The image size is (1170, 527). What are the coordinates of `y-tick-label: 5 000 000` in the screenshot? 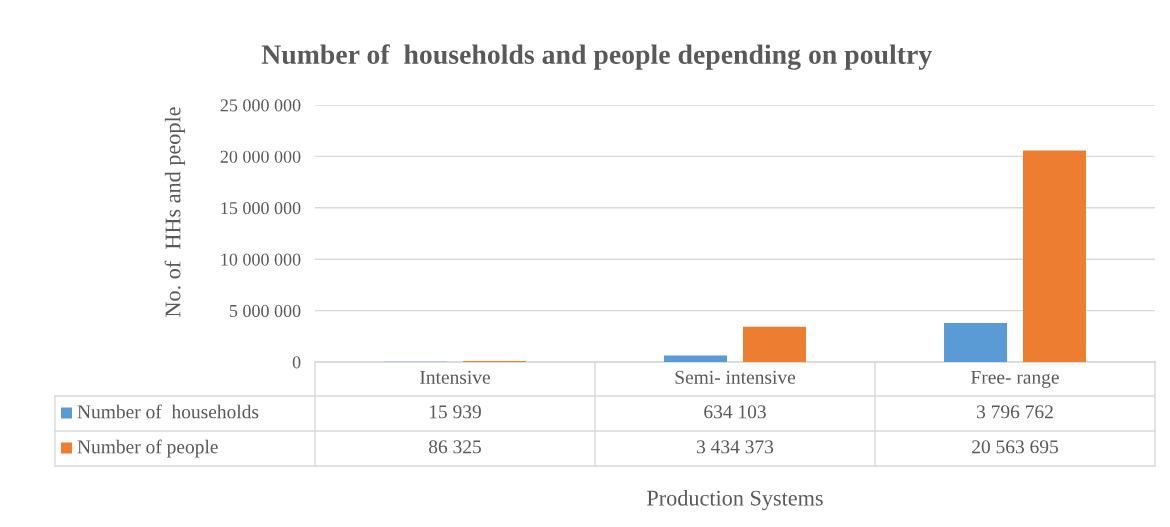 It's located at (265, 311).